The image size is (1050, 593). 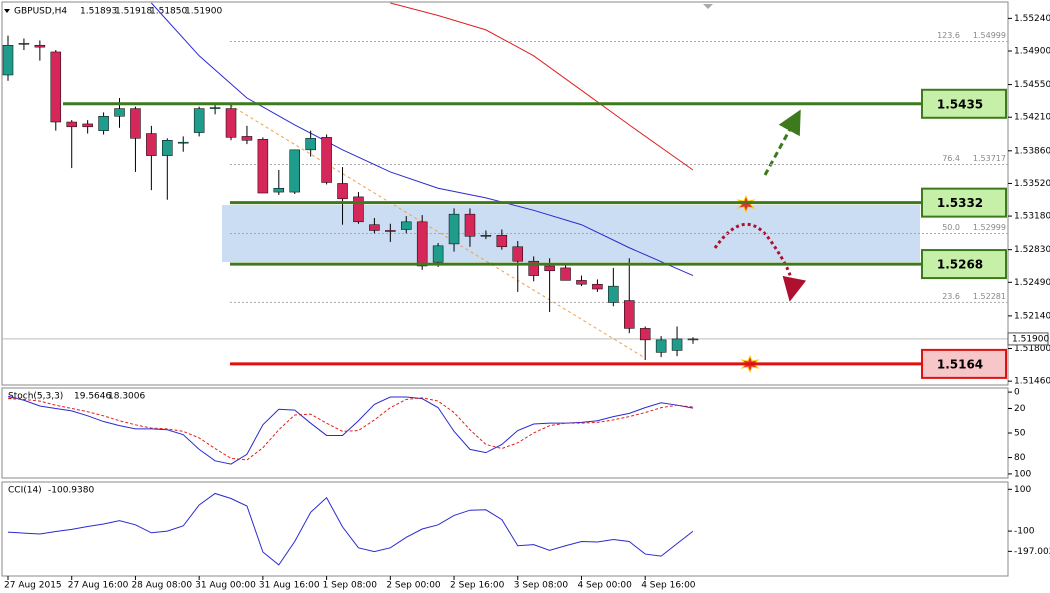 I want to click on tick-label: 1.53180, so click(x=1032, y=217).